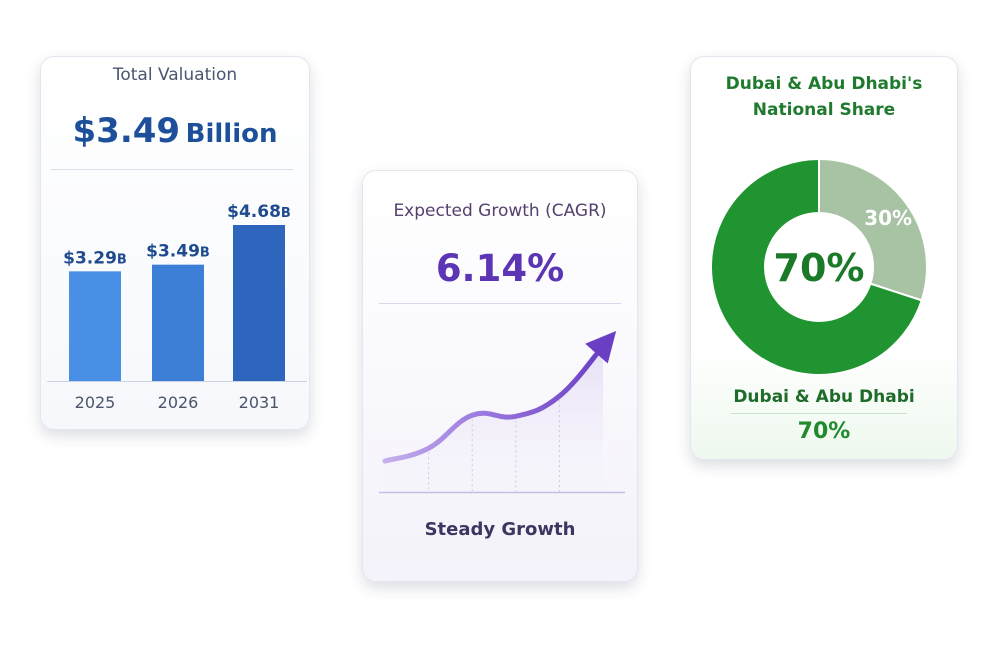 This screenshot has width=1000, height=667. I want to click on donut-slice-other, so click(873, 229).